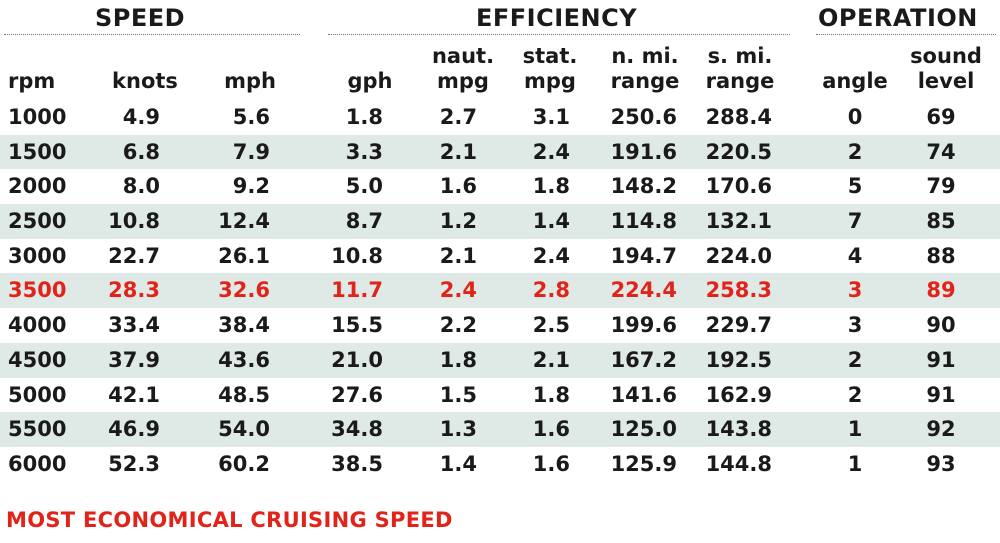  Describe the element at coordinates (898, 18) in the screenshot. I see `operation-group-title: OPERATION` at that location.